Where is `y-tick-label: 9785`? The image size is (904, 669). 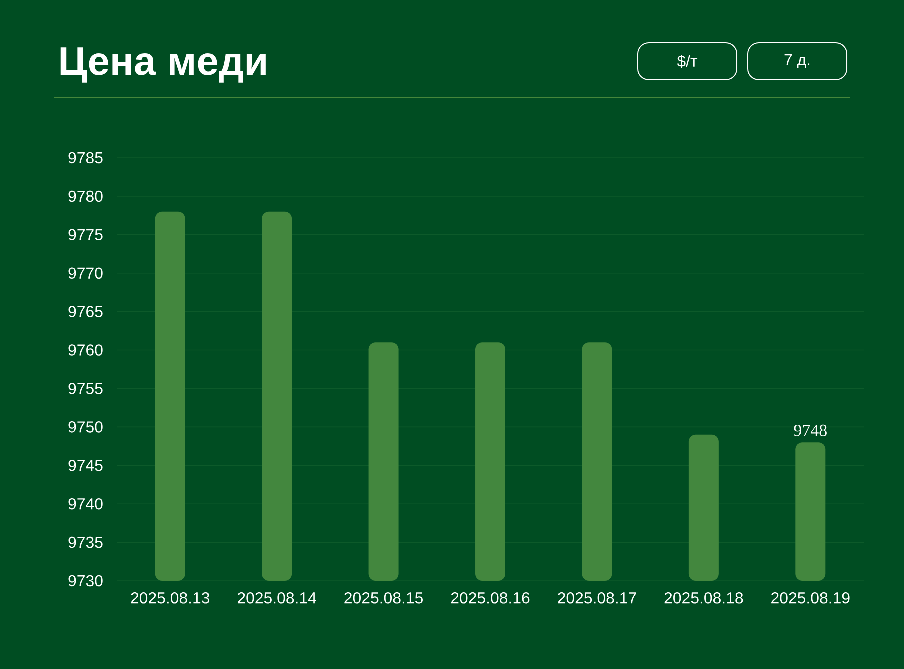
y-tick-label: 9785 is located at coordinates (85, 158).